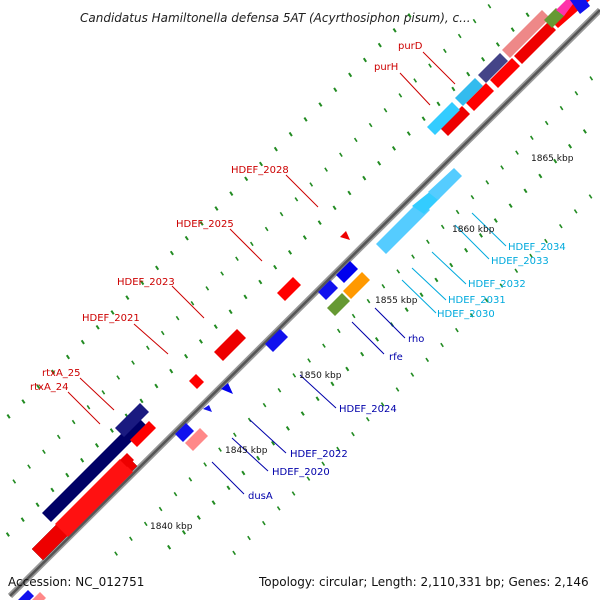 The image size is (600, 600). I want to click on gene-HDEF-2034-shape, so click(445, 184).